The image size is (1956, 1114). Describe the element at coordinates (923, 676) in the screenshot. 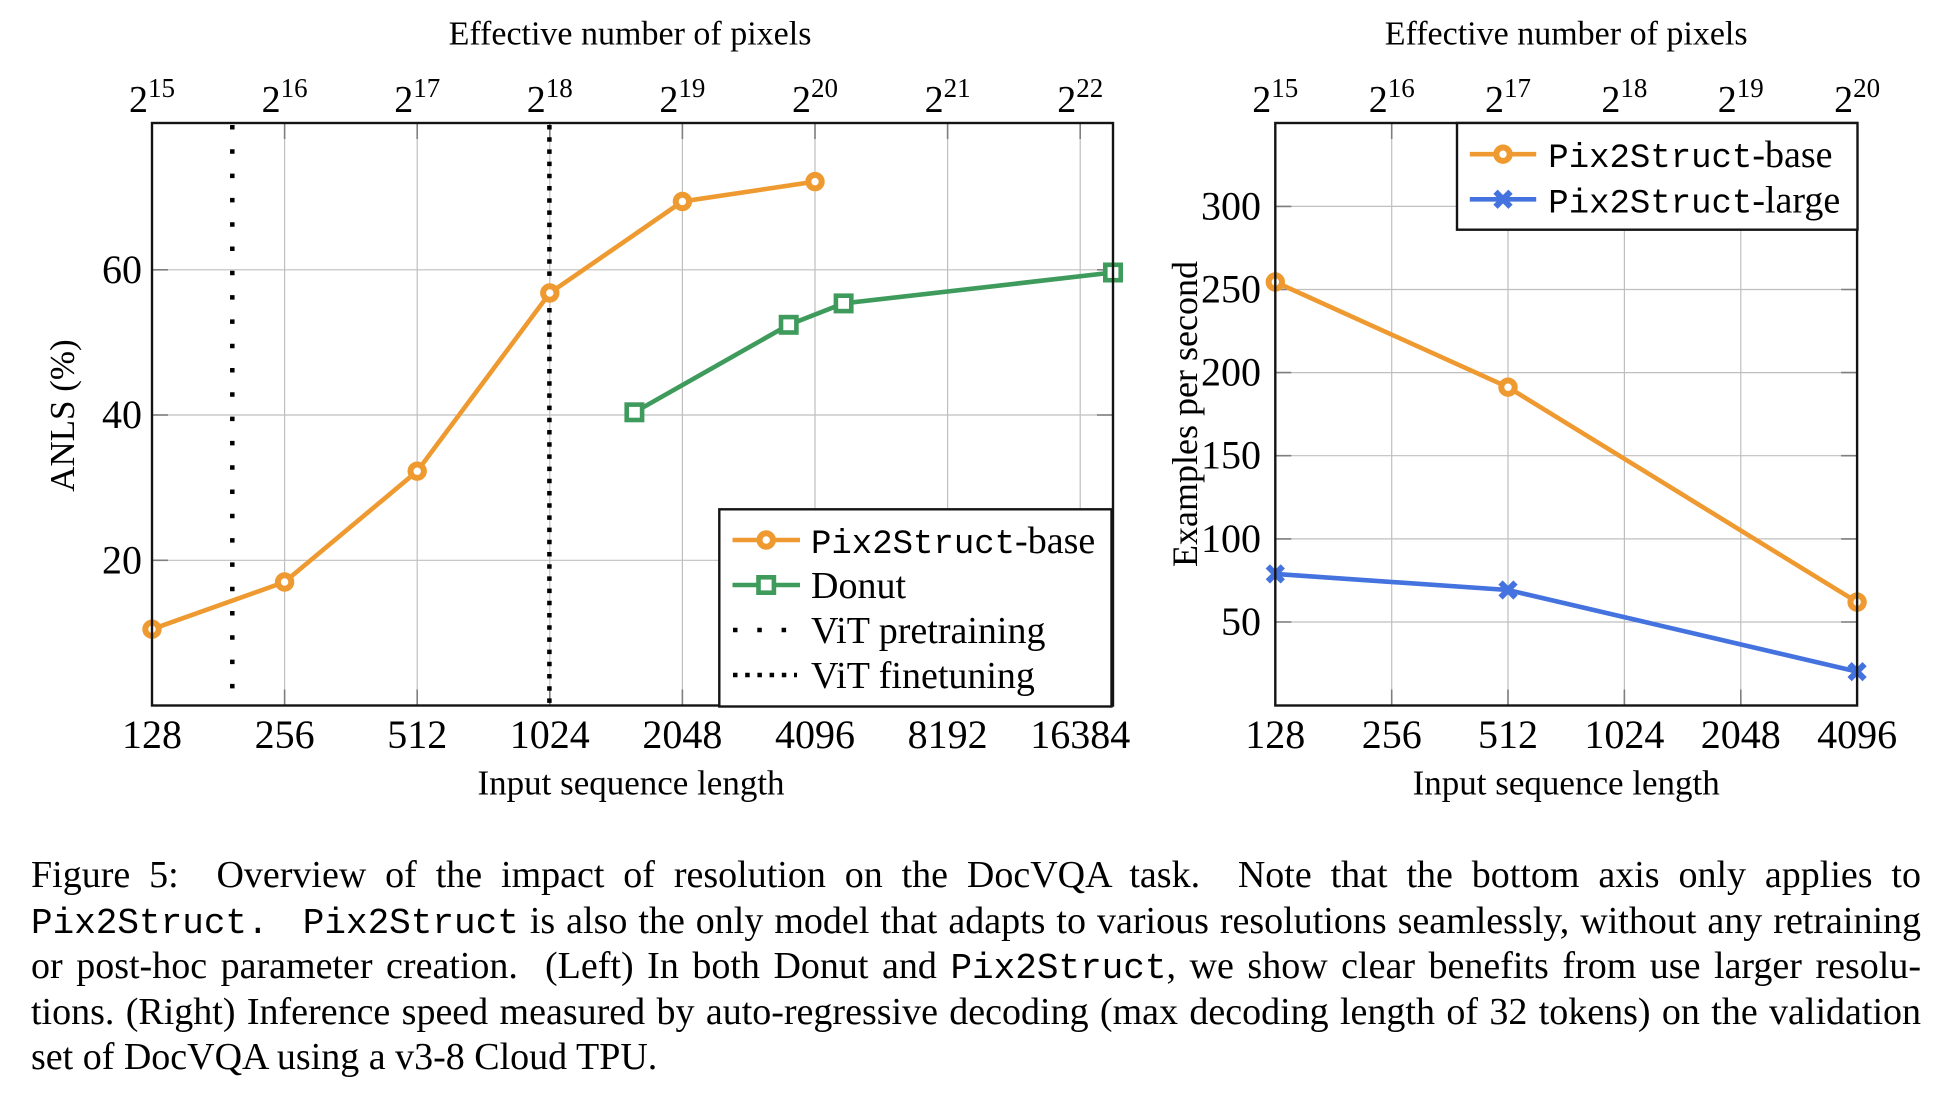

I see `svg-text: ViT finetuning` at that location.